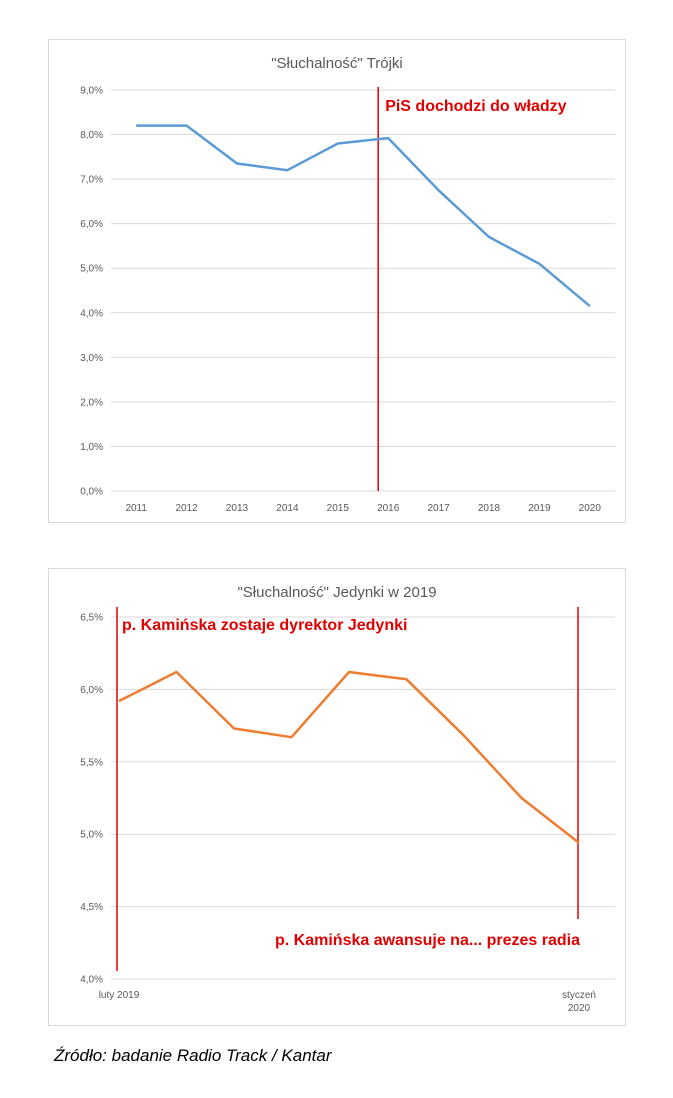  I want to click on y-tick-label: 5,5%, so click(91, 762).